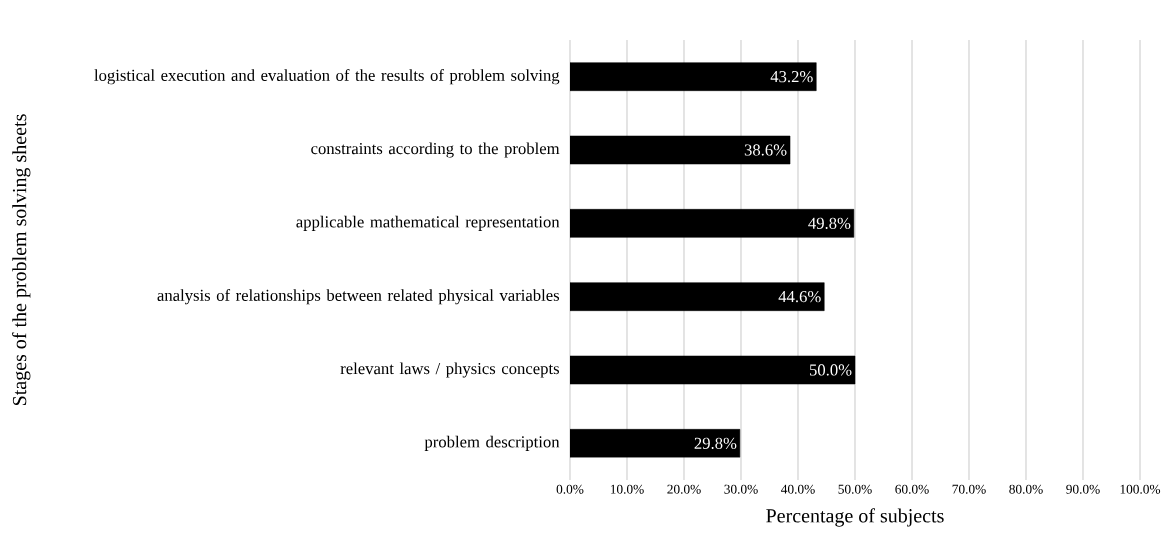 This screenshot has height=533, width=1164. Describe the element at coordinates (327, 77) in the screenshot. I see `y-tick-label: logistical execution and evaluation of the results of problem solving` at that location.